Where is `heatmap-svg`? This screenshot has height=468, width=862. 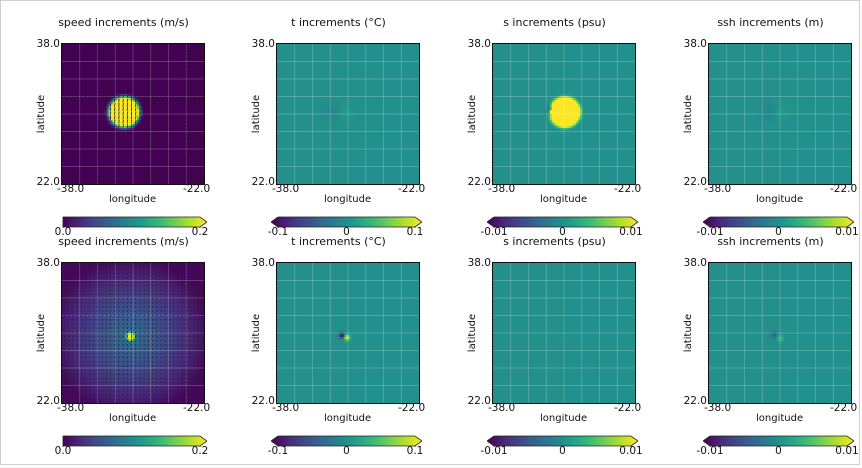
heatmap-svg is located at coordinates (133, 114).